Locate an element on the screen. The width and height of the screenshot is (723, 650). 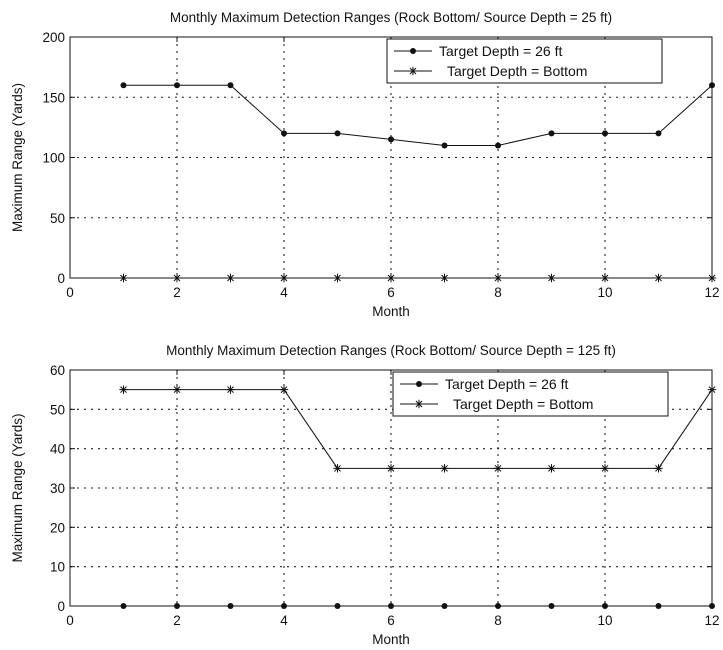
chart-1-ytick-label: 200 is located at coordinates (53, 37).